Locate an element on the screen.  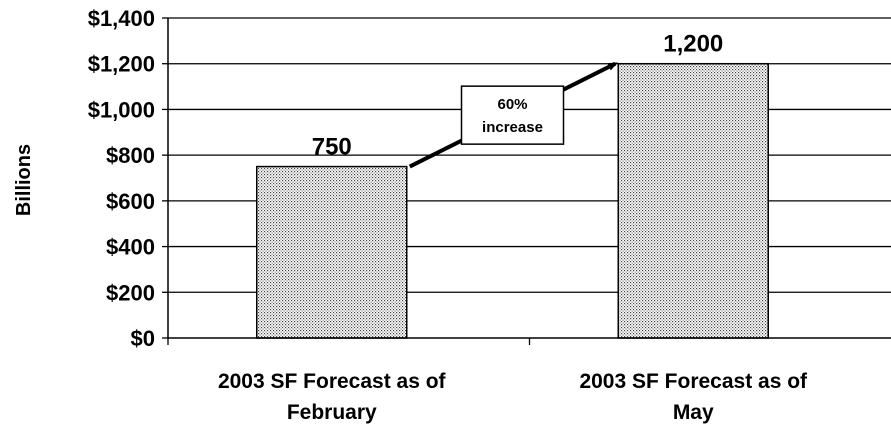
data-labels: 750 1,200 is located at coordinates (518, 96).